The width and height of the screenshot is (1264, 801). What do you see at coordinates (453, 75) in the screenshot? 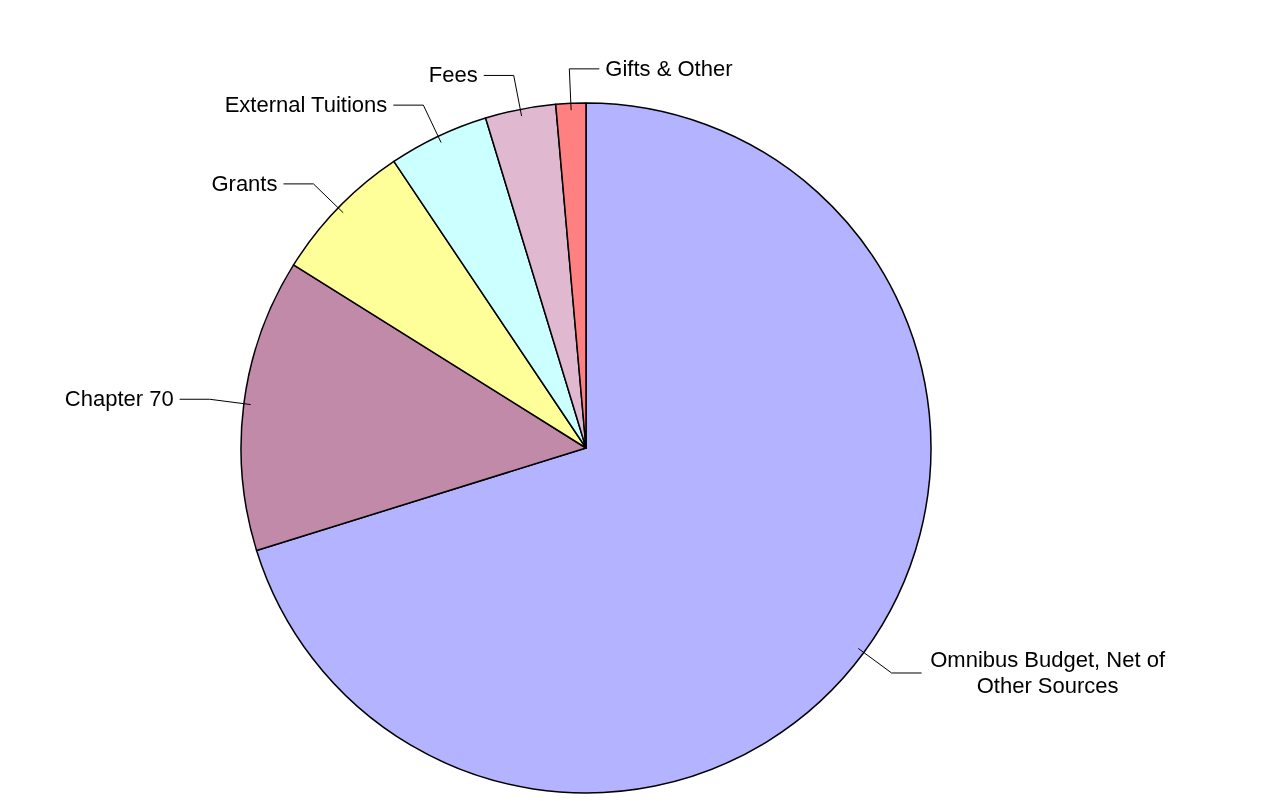
I see `slice-label: Fees` at bounding box center [453, 75].